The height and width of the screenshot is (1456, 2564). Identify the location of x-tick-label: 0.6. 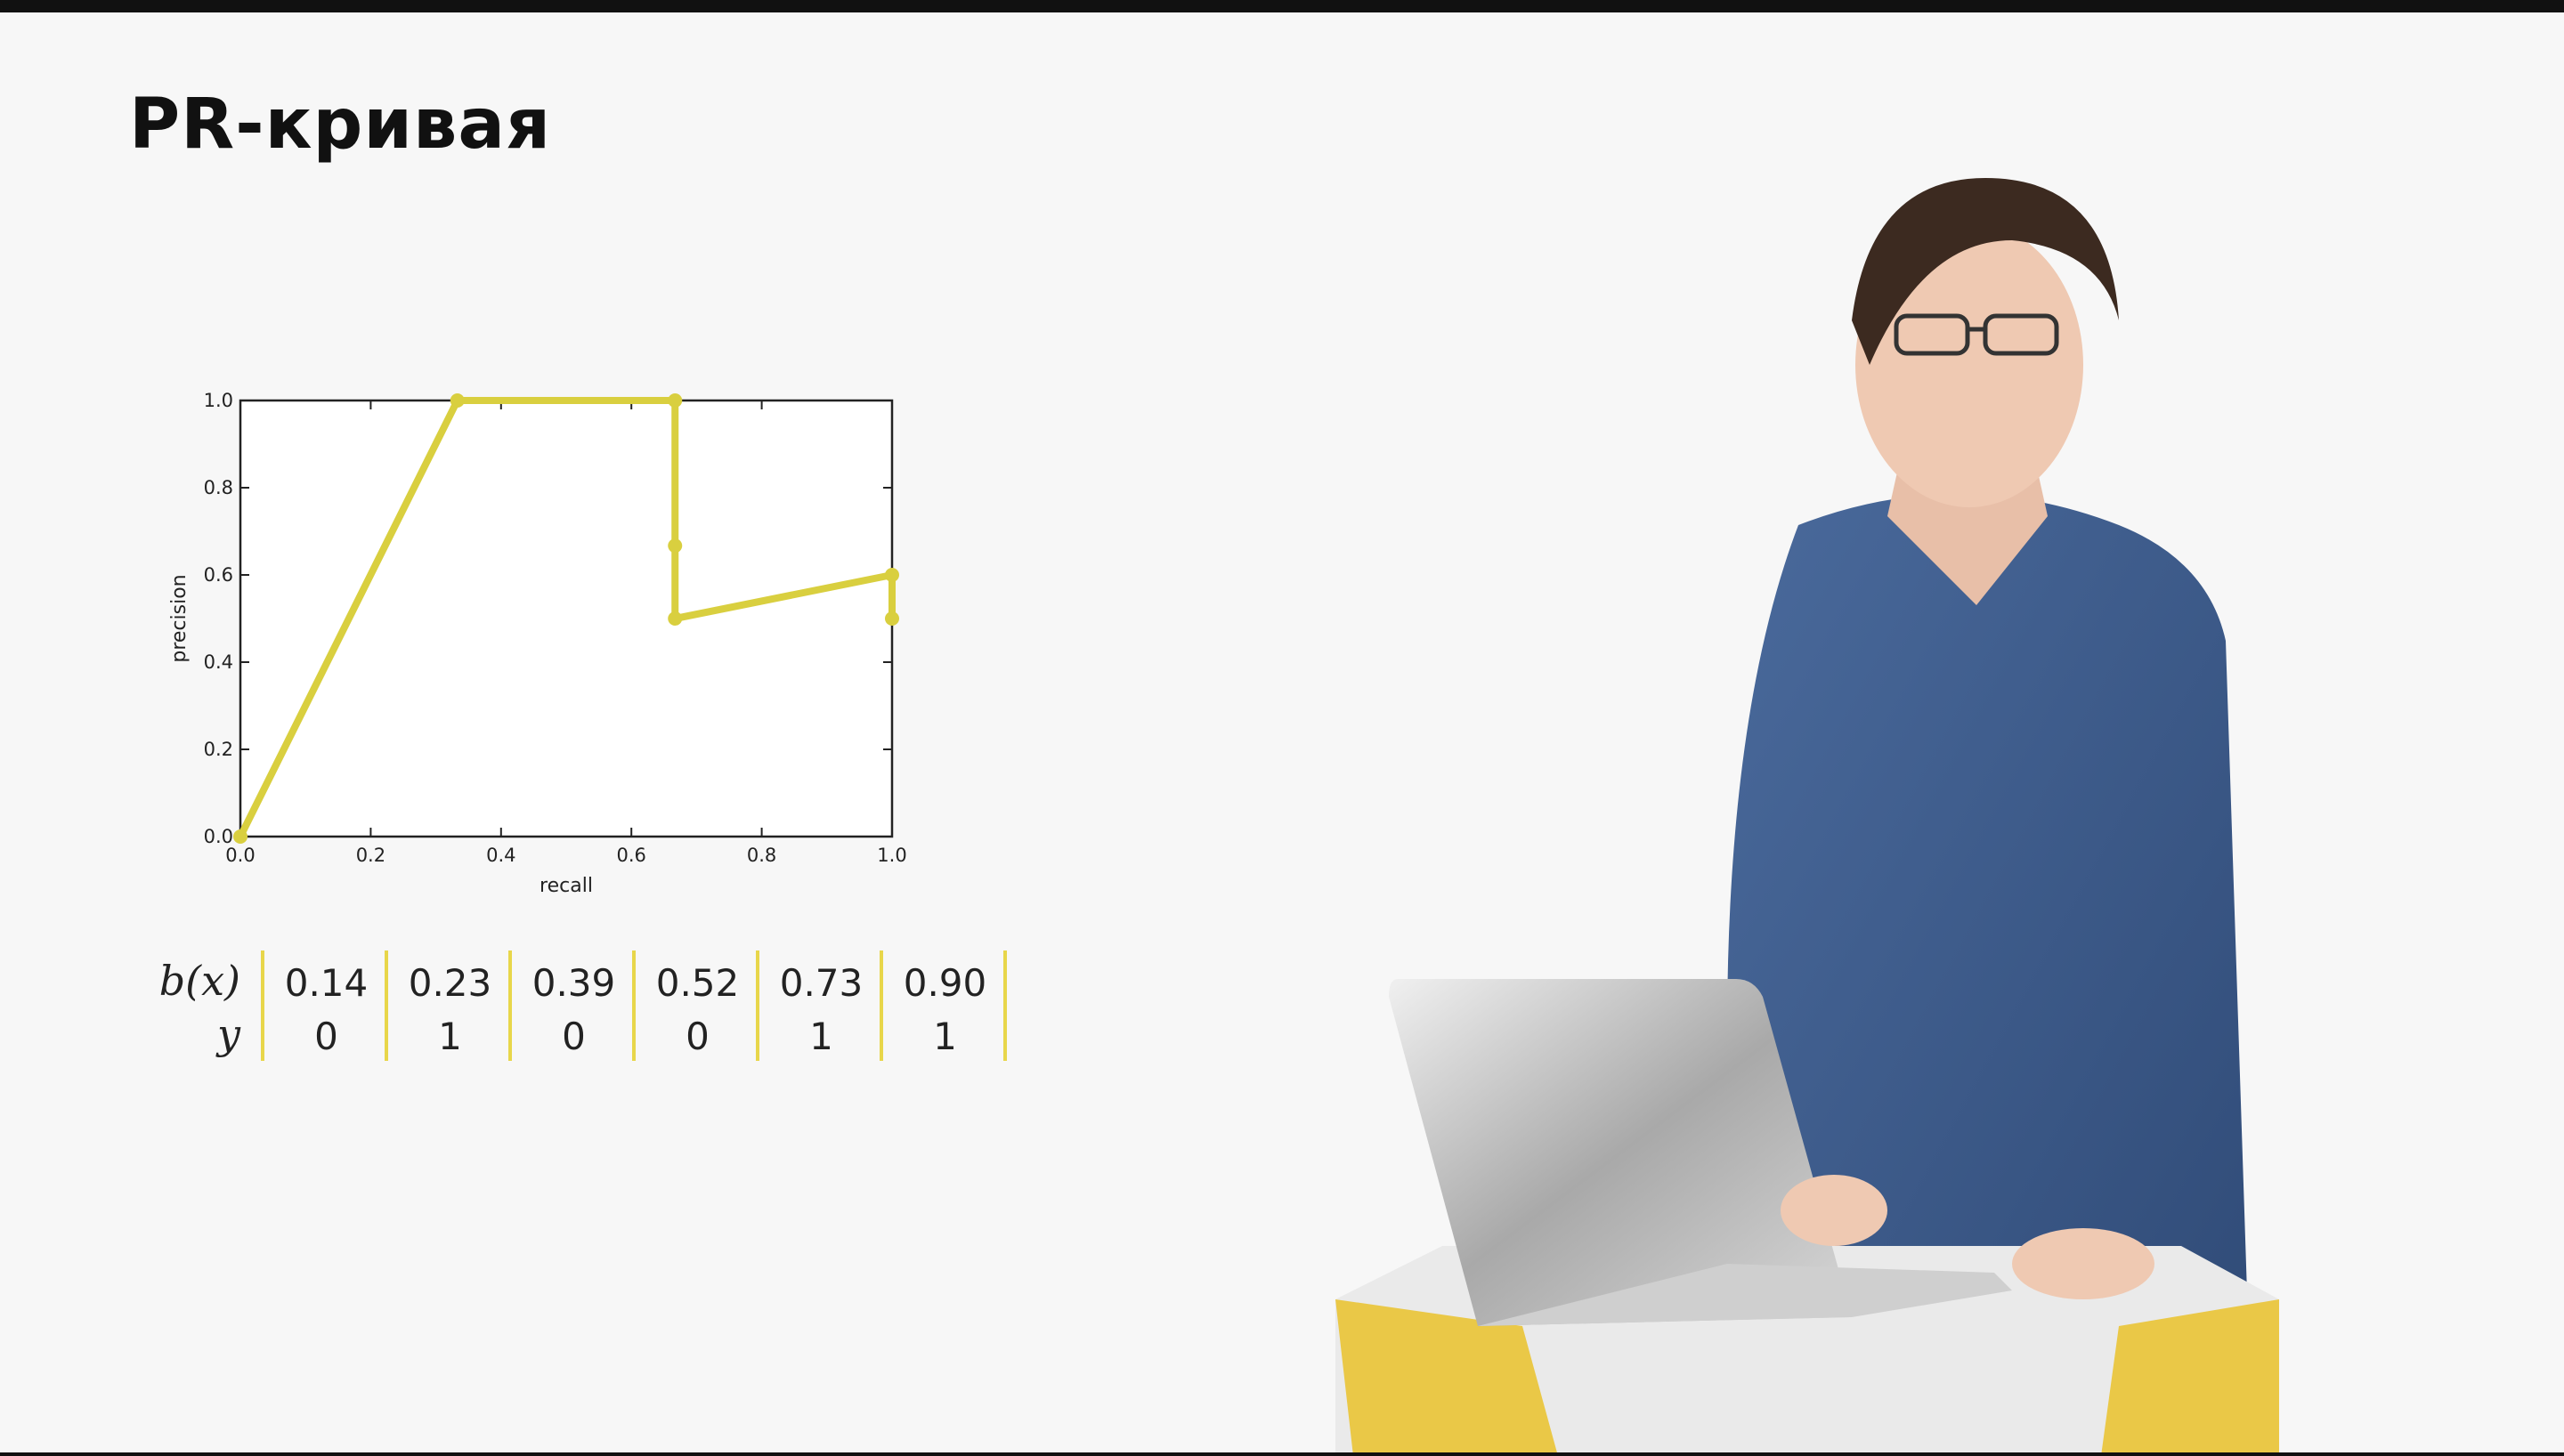
(630, 855).